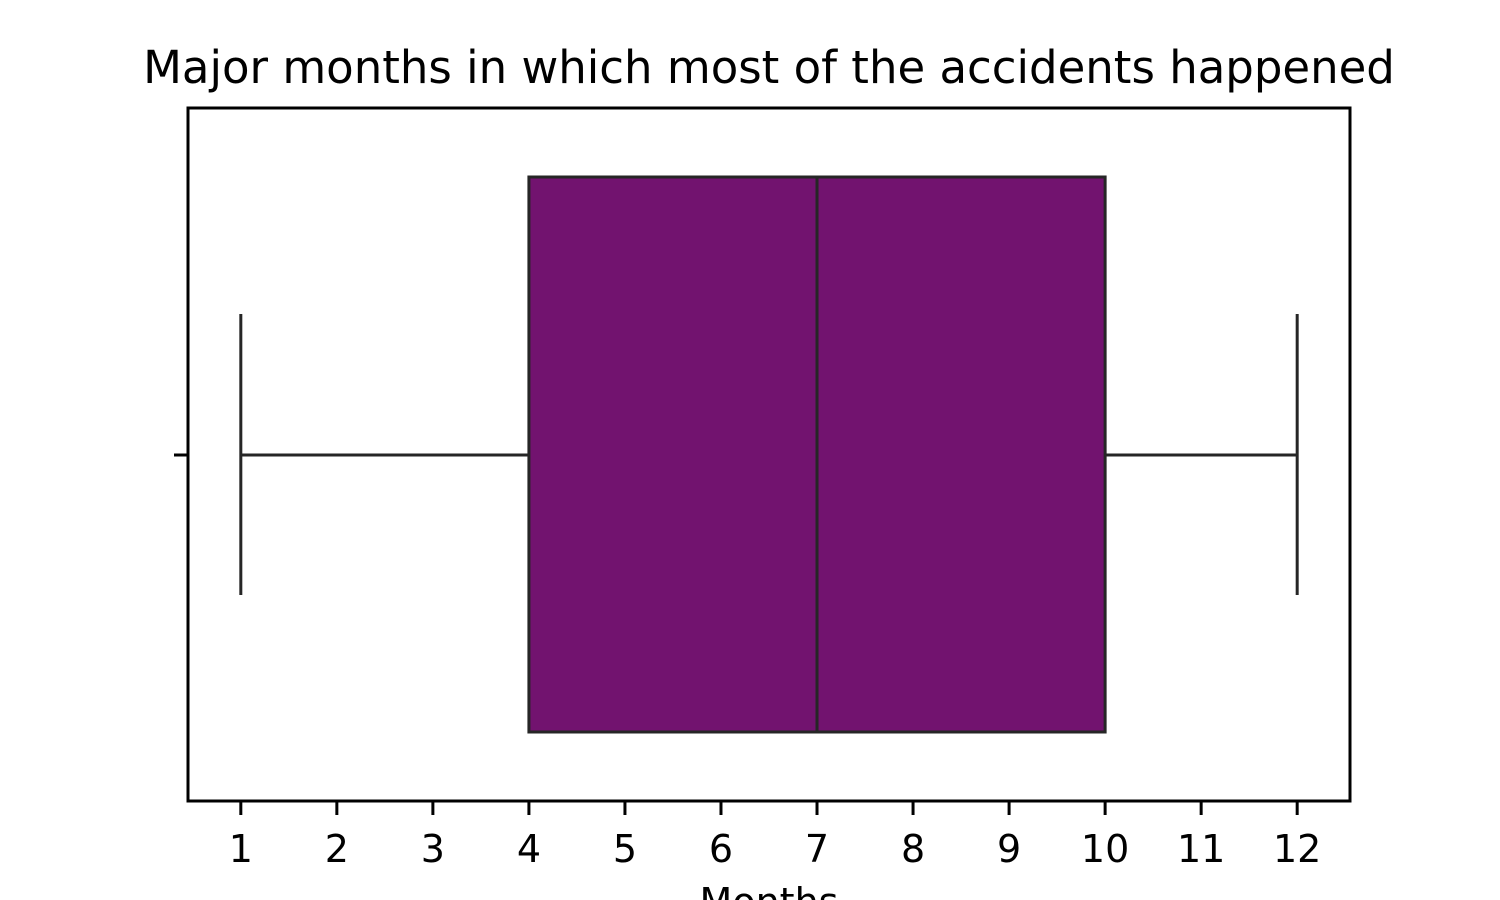 The image size is (1500, 900). What do you see at coordinates (433, 849) in the screenshot?
I see `x-tick-label: 3` at bounding box center [433, 849].